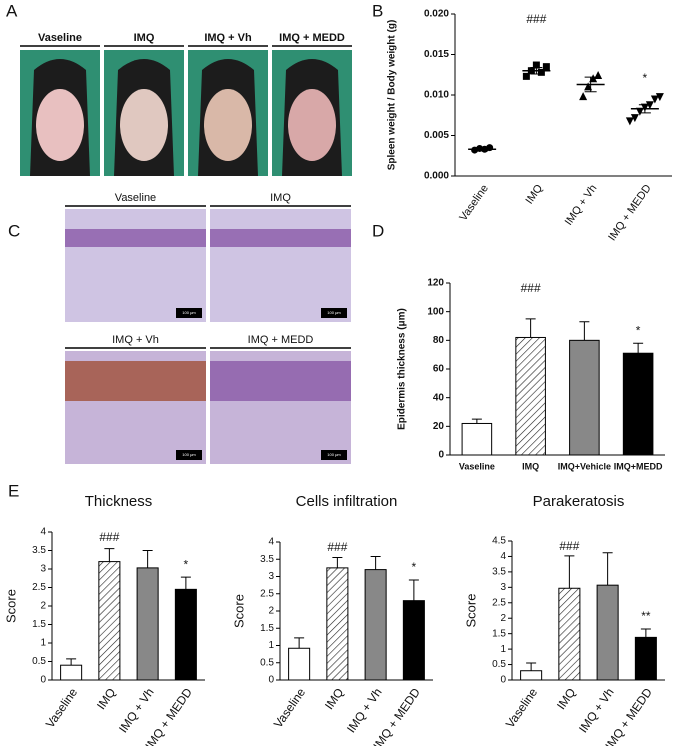 This screenshot has width=685, height=746. Describe the element at coordinates (630, 212) in the screenshot. I see `x-tick-label: IMQ + MEDD` at that location.